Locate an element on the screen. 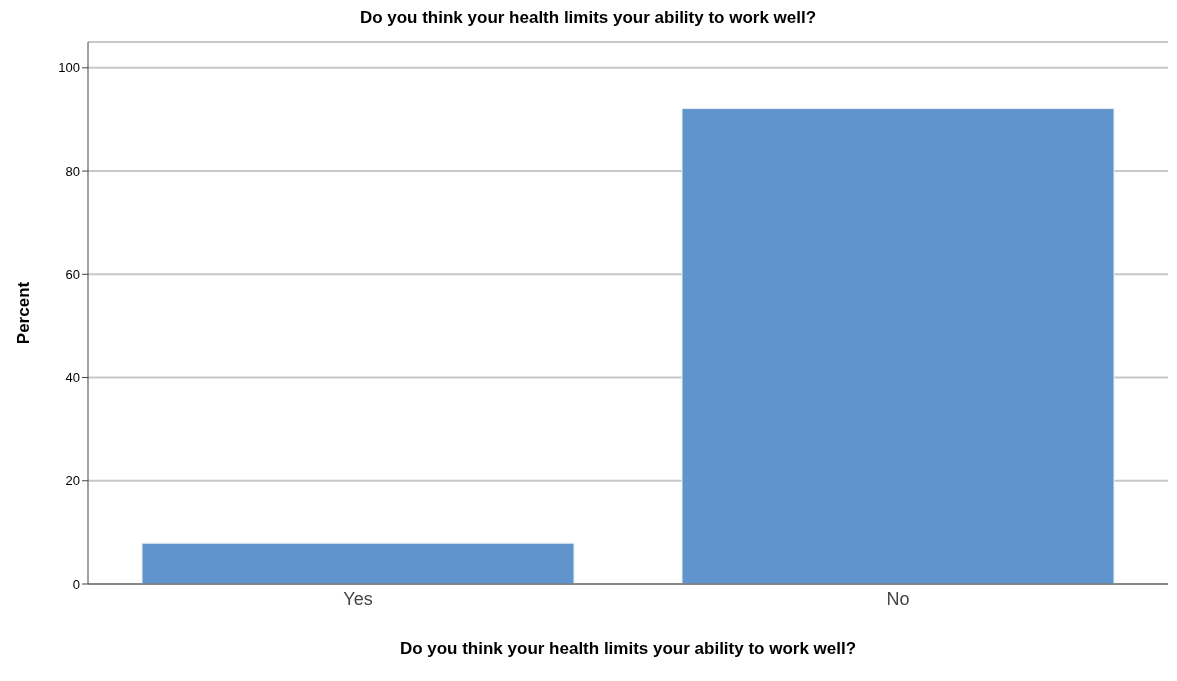  x-tick-label: No is located at coordinates (898, 598).